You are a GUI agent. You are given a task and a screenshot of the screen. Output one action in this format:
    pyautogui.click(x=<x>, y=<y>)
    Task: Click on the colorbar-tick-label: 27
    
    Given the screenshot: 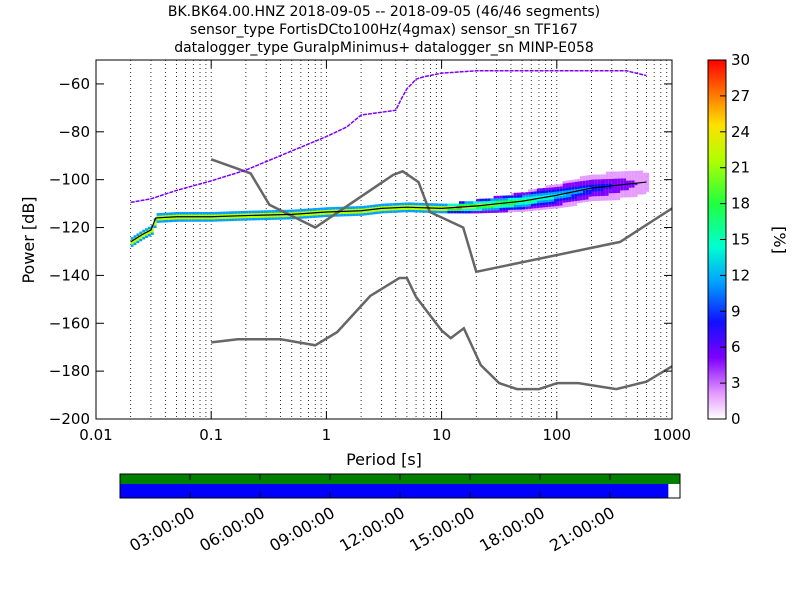 What is the action you would take?
    pyautogui.click(x=740, y=96)
    